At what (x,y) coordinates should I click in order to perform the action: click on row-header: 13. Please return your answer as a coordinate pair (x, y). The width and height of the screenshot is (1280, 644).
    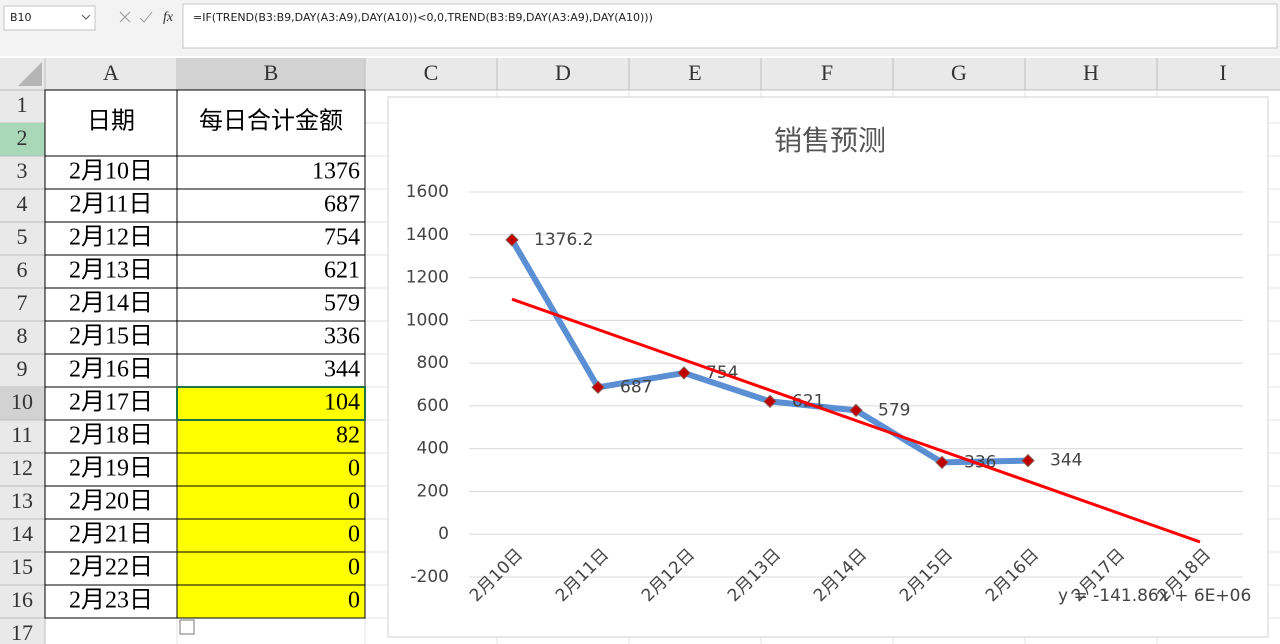
    Looking at the image, I should click on (22, 500).